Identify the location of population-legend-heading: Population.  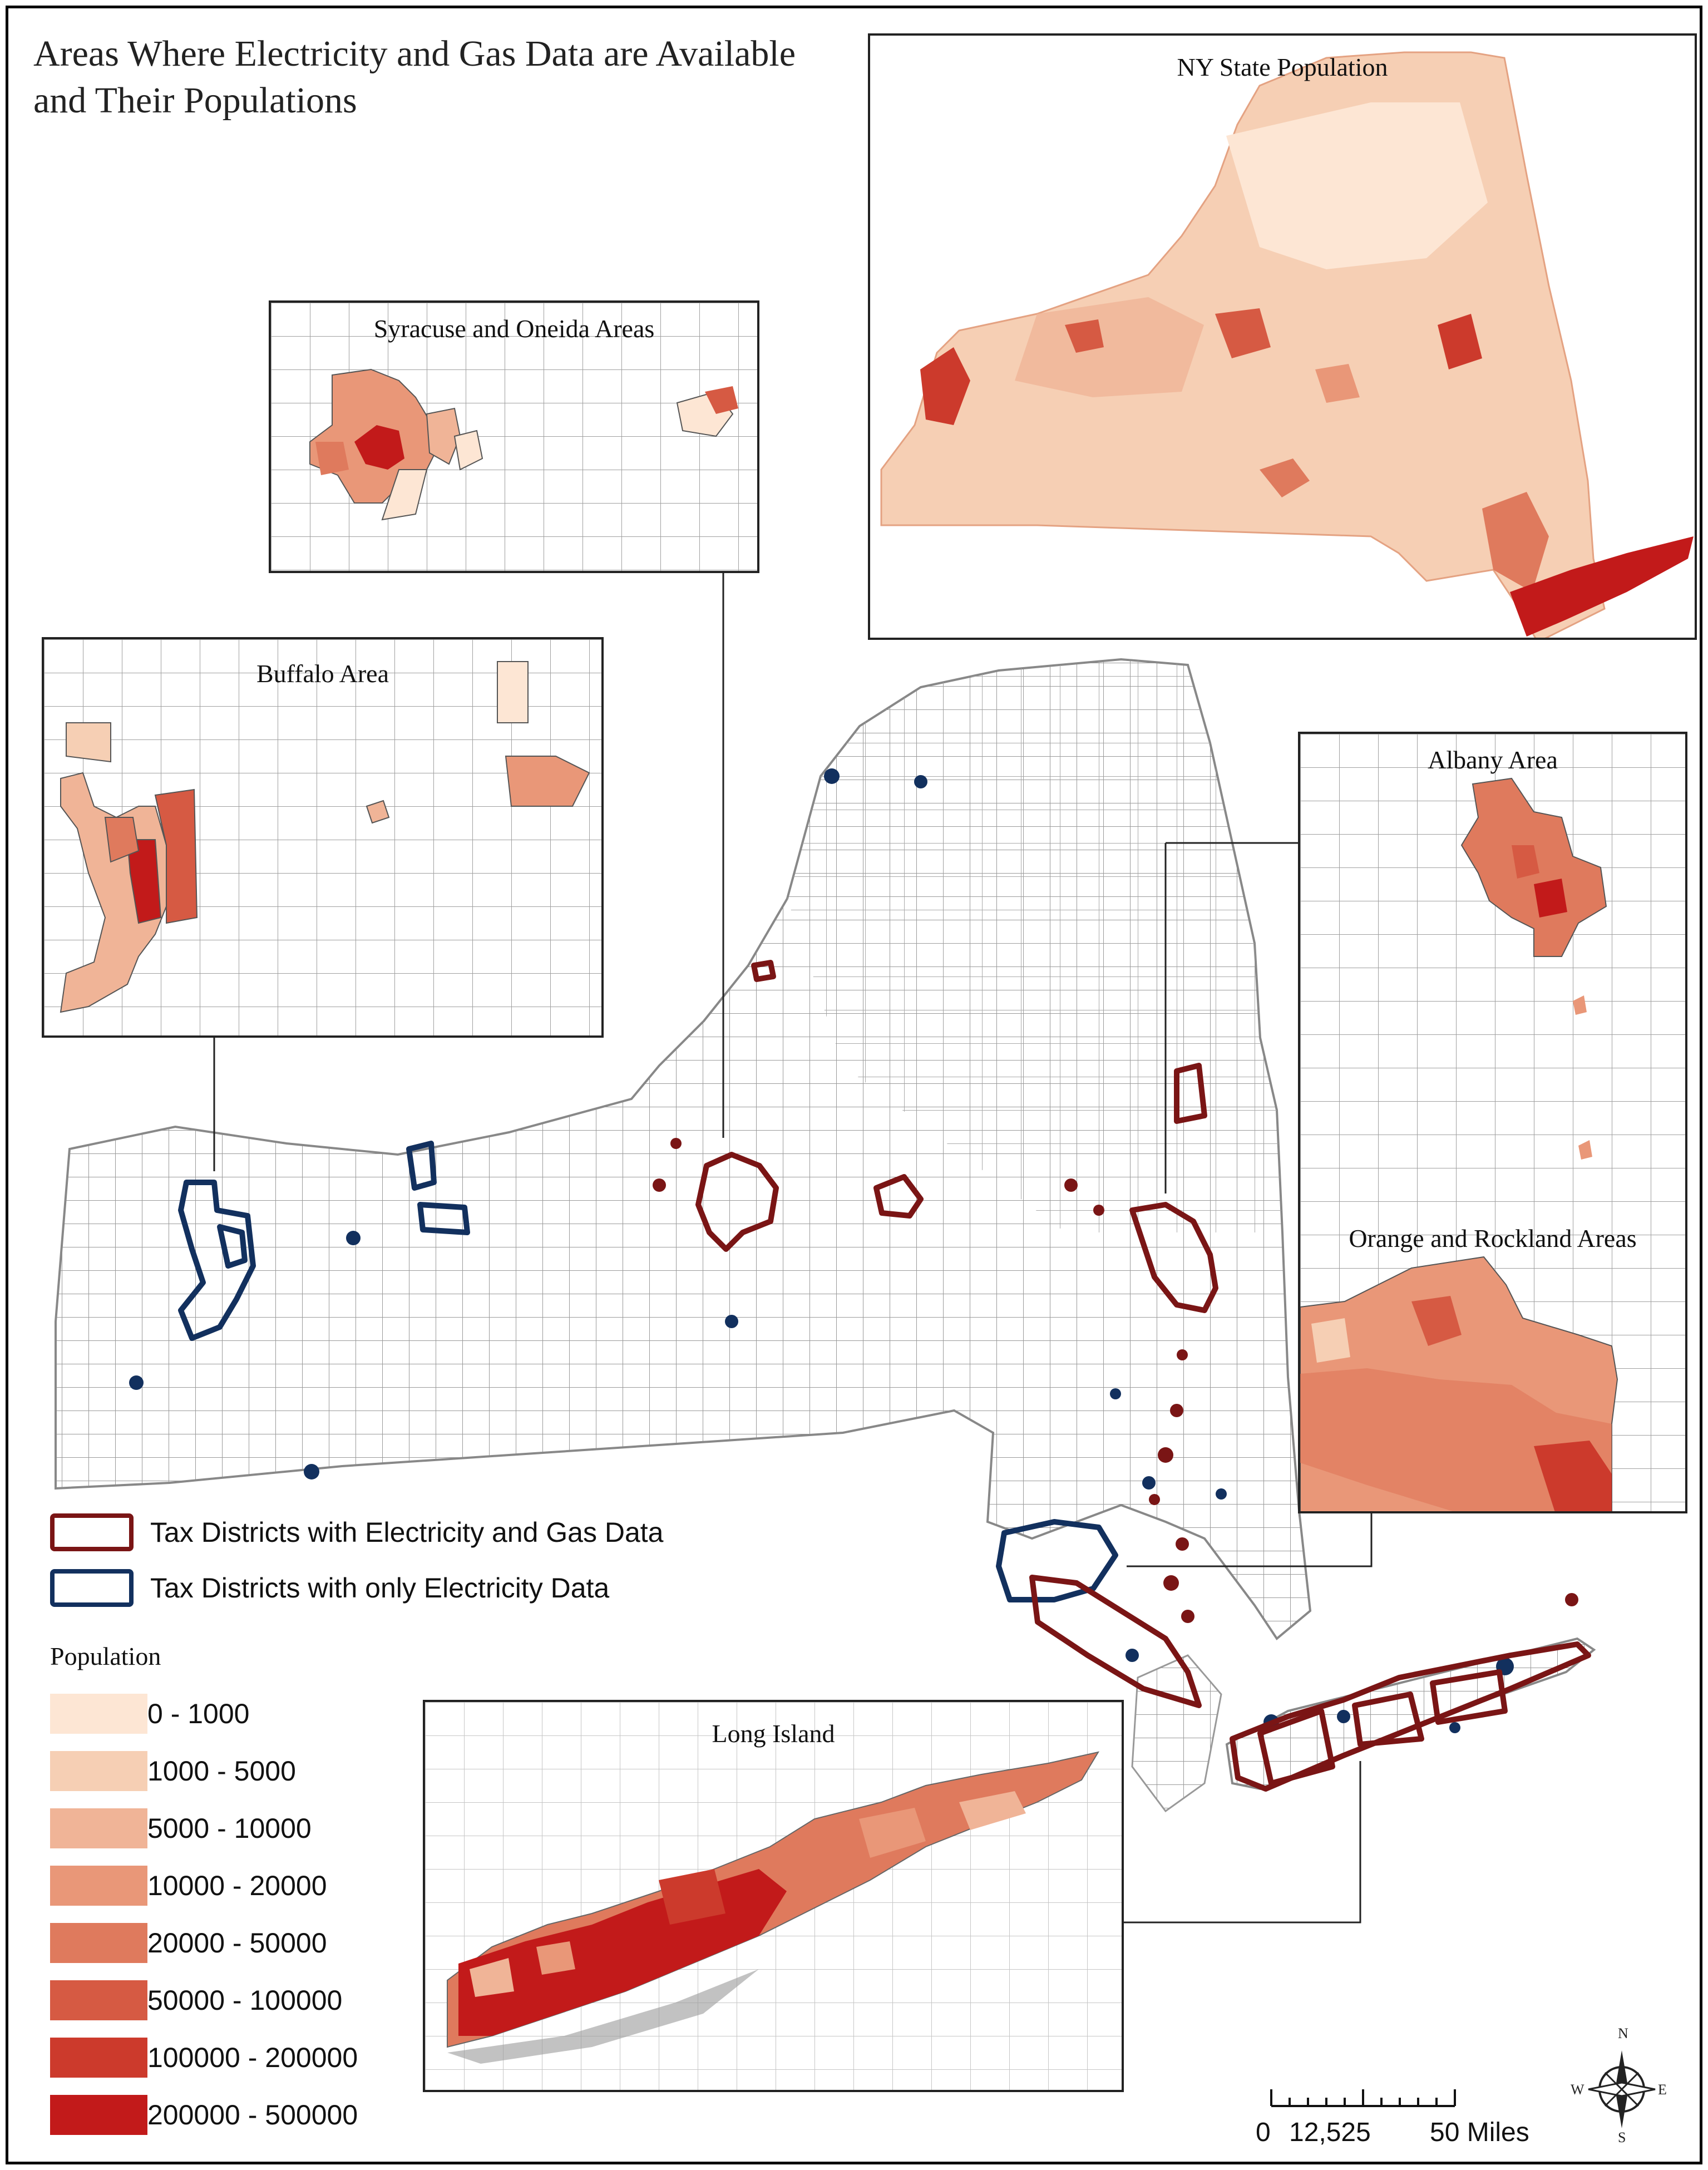
(105, 1656).